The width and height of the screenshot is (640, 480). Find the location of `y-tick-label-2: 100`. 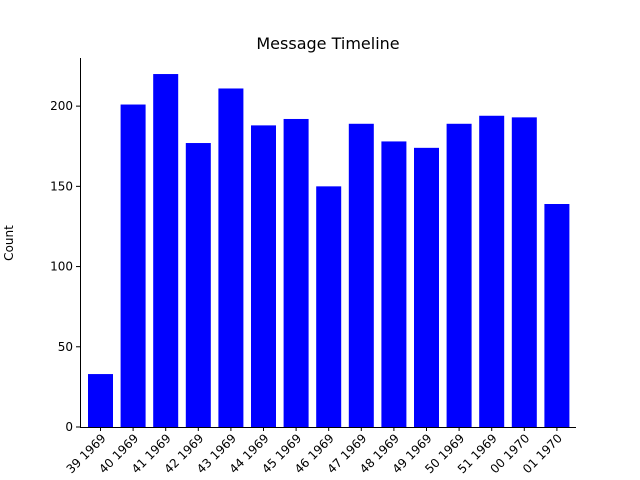

y-tick-label-2: 100 is located at coordinates (61, 267).